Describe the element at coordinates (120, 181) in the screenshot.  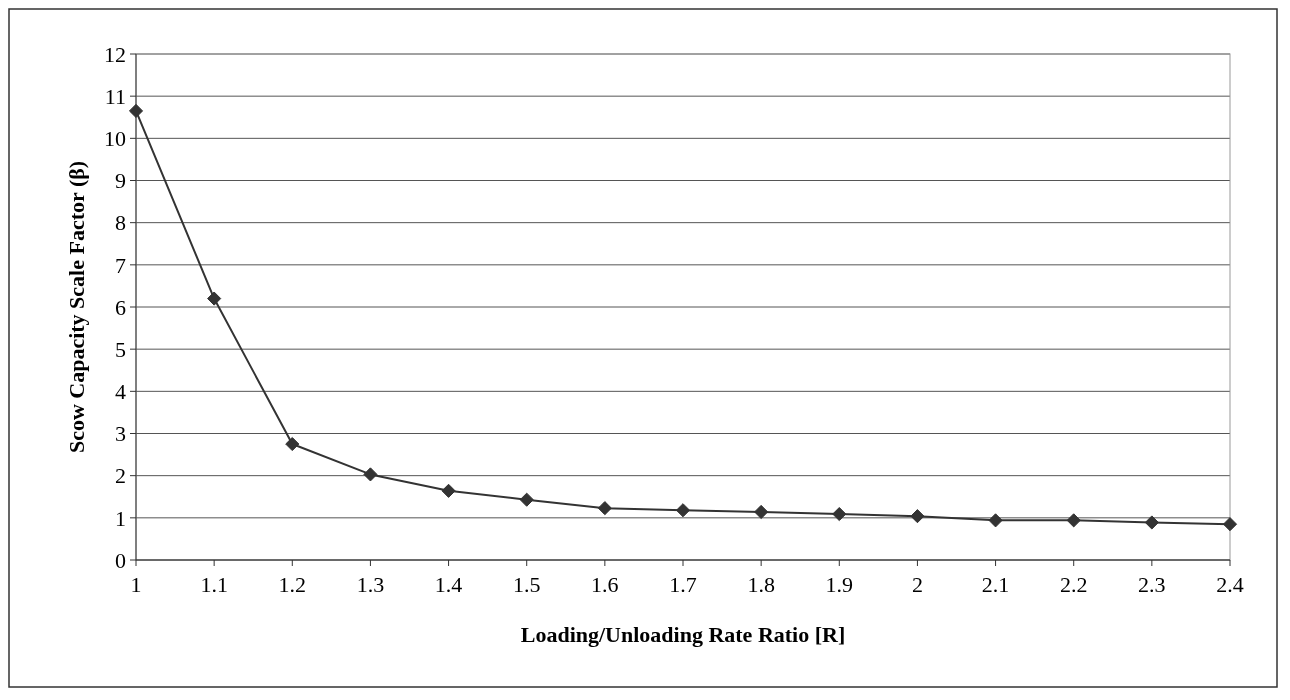
I see `y-tick-label: 9` at that location.